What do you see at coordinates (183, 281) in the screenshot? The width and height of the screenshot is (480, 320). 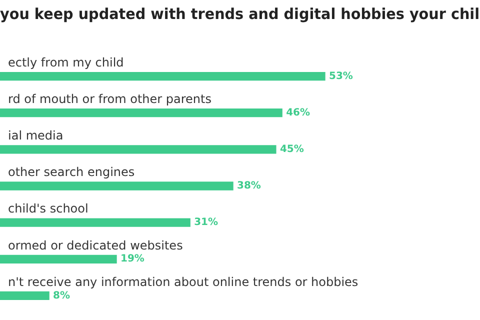 I see `y-tick-label: n't receive any information about online trends or hobbies` at bounding box center [183, 281].